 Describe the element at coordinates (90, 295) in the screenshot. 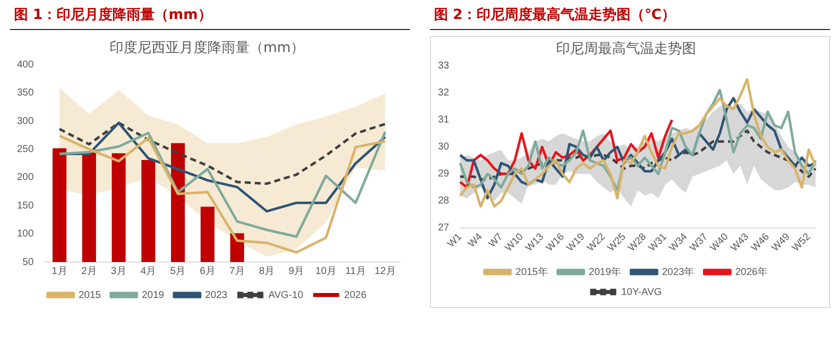

I see `legend-label: 2015` at that location.